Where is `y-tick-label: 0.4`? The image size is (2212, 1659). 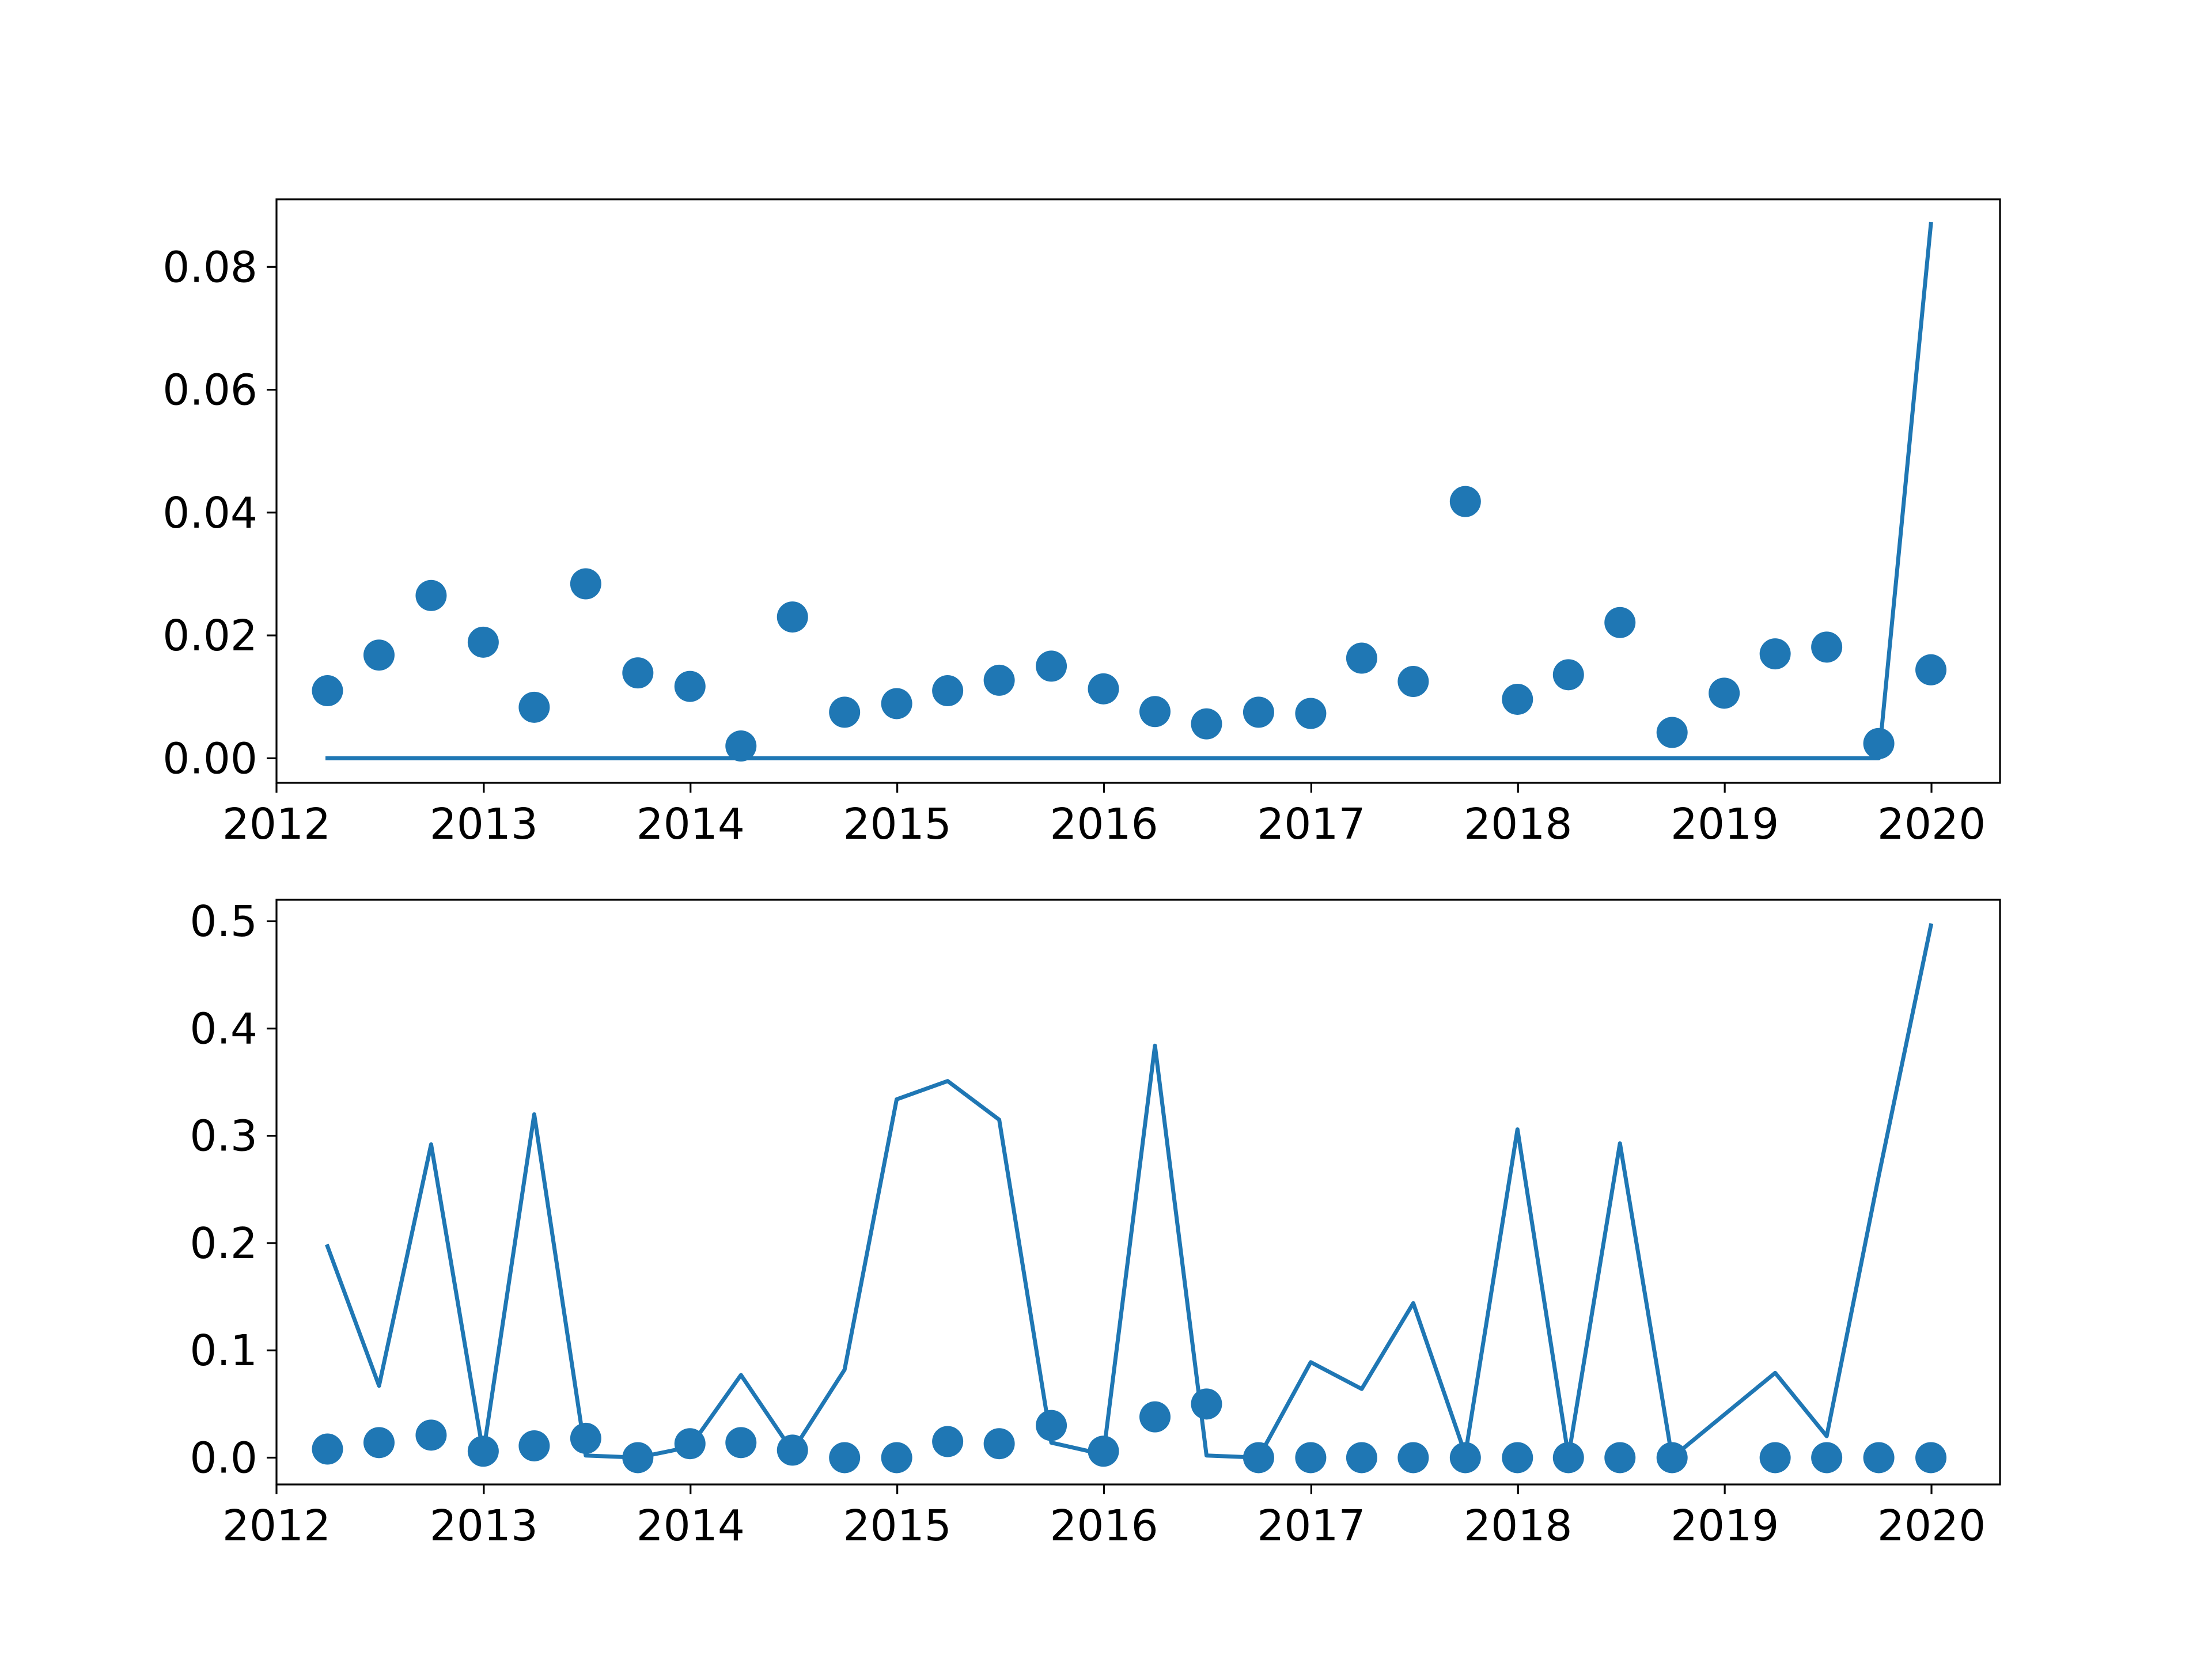 y-tick-label: 0.4 is located at coordinates (223, 1029).